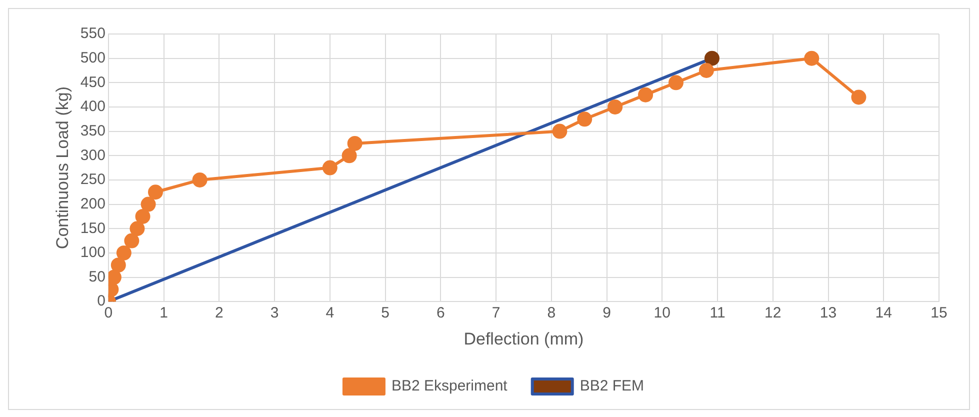  Describe the element at coordinates (93, 203) in the screenshot. I see `y-tick-label: 200` at that location.